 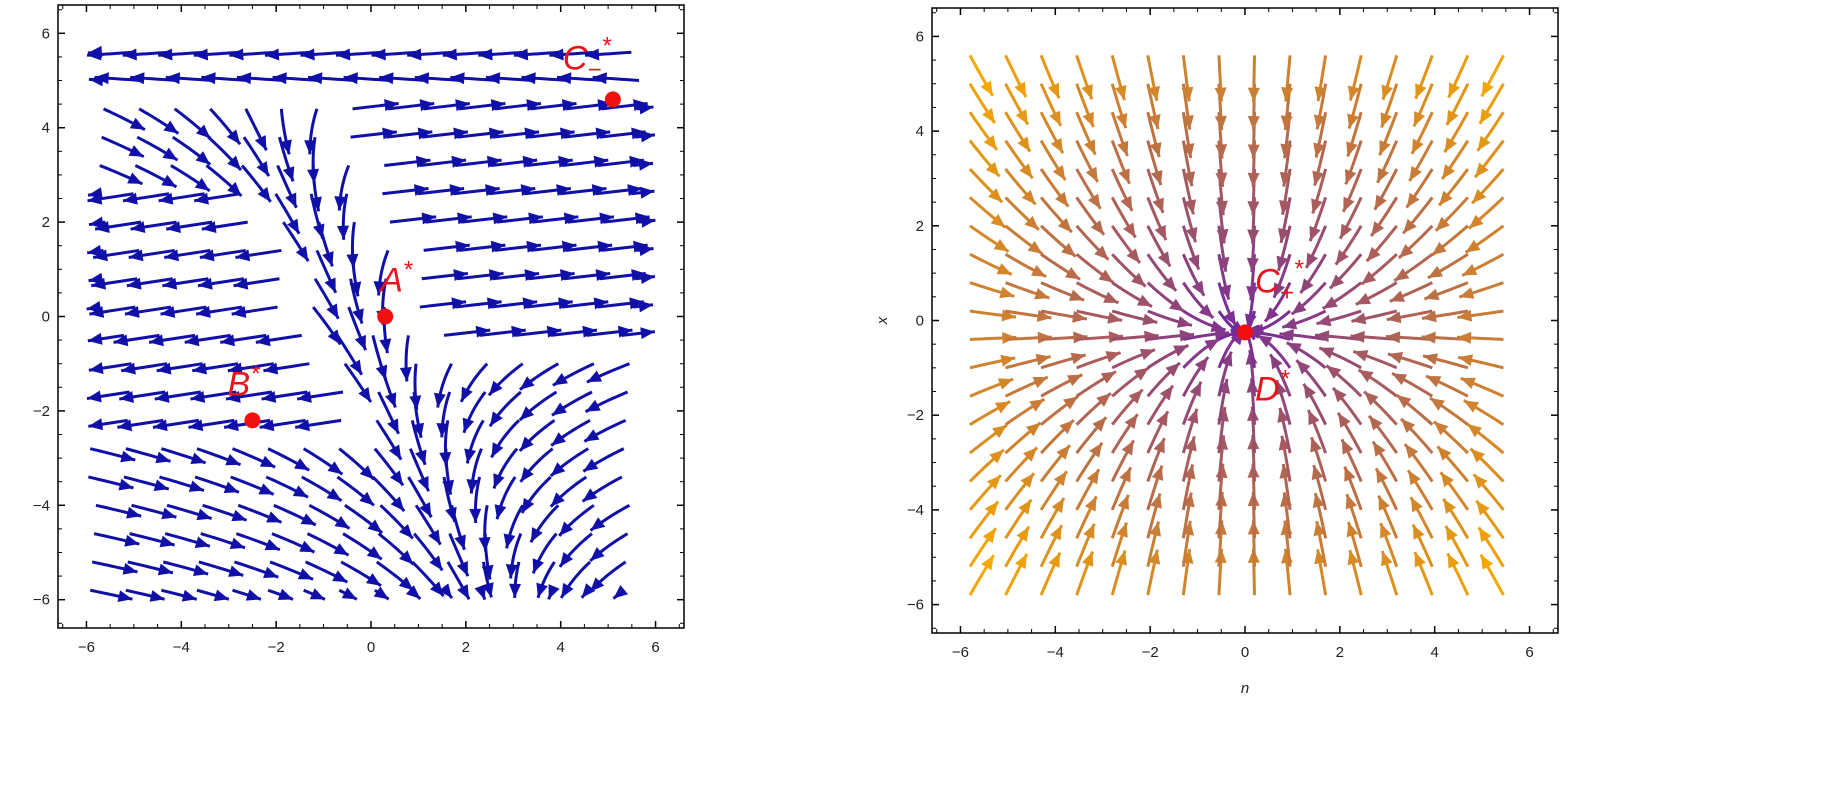 What do you see at coordinates (46, 128) in the screenshot?
I see `y-tick-label: 4` at bounding box center [46, 128].